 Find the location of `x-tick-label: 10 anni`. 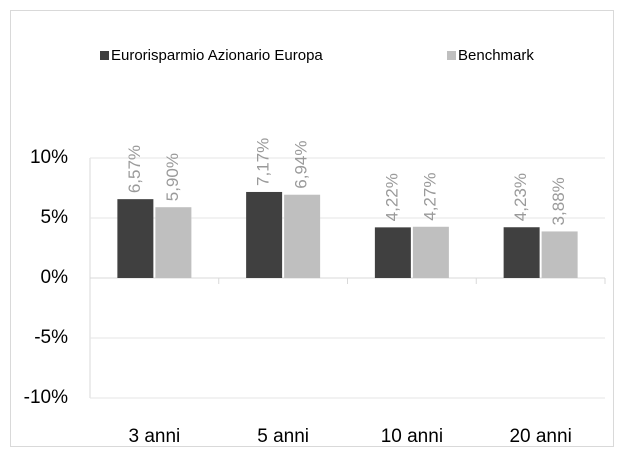

x-tick-label: 10 anni is located at coordinates (412, 436).